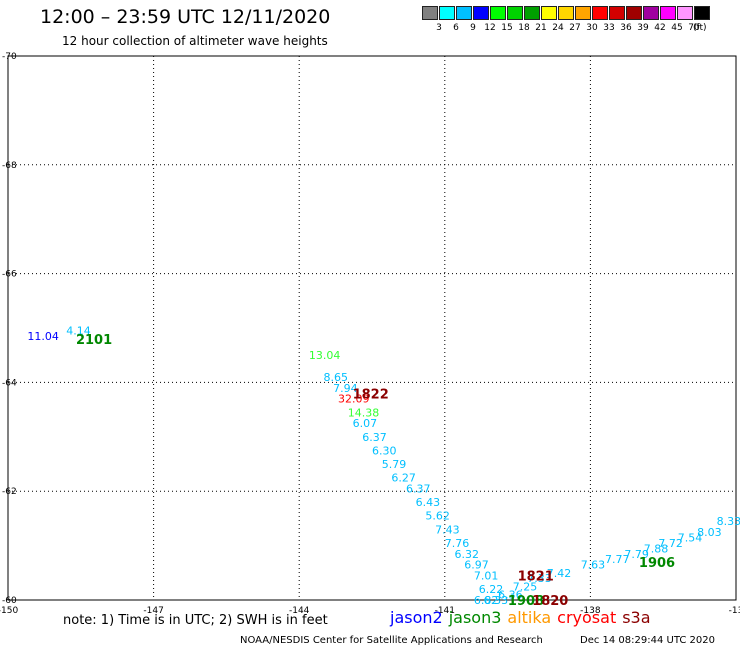  Describe the element at coordinates (9, 57) in the screenshot. I see `y-tick-label: -70` at that location.